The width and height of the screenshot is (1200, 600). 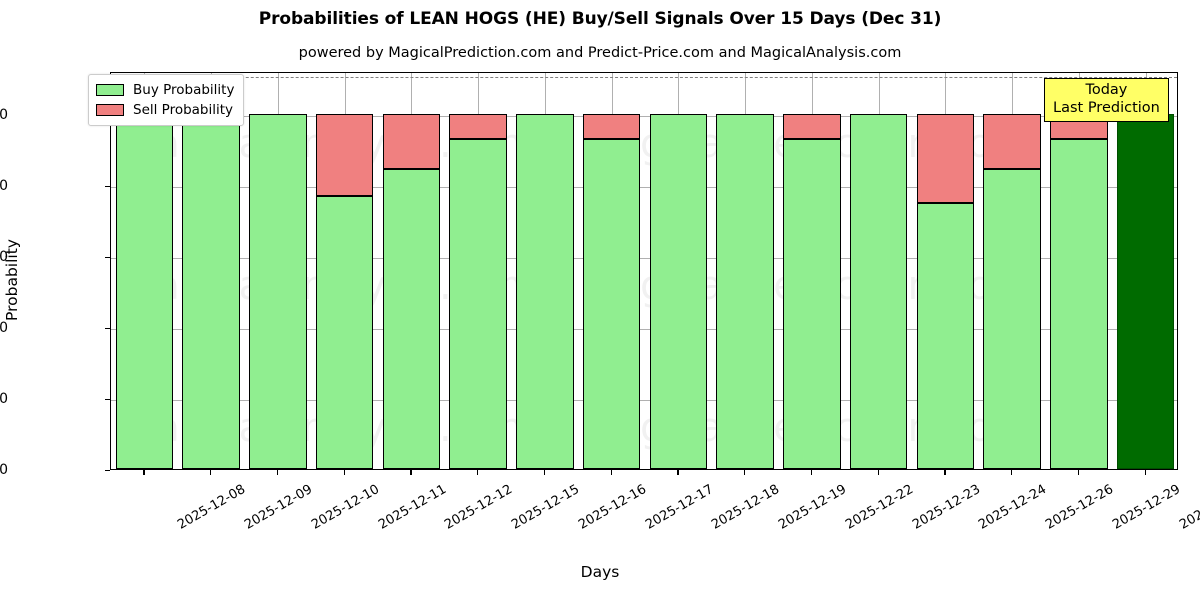 What do you see at coordinates (679, 507) in the screenshot?
I see `x-axis-tick-label: 2025-12-17` at bounding box center [679, 507].